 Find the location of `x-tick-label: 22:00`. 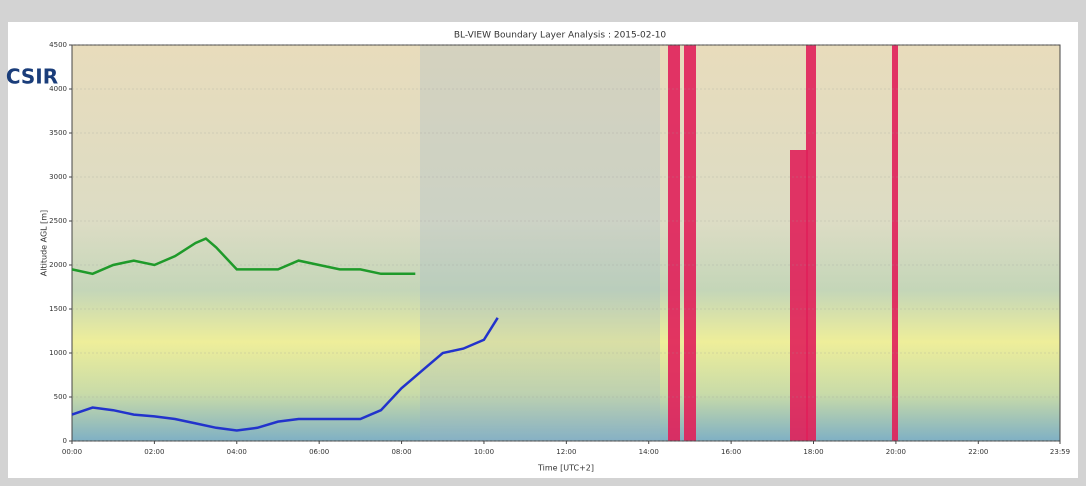

x-tick-label: 22:00 is located at coordinates (978, 452).